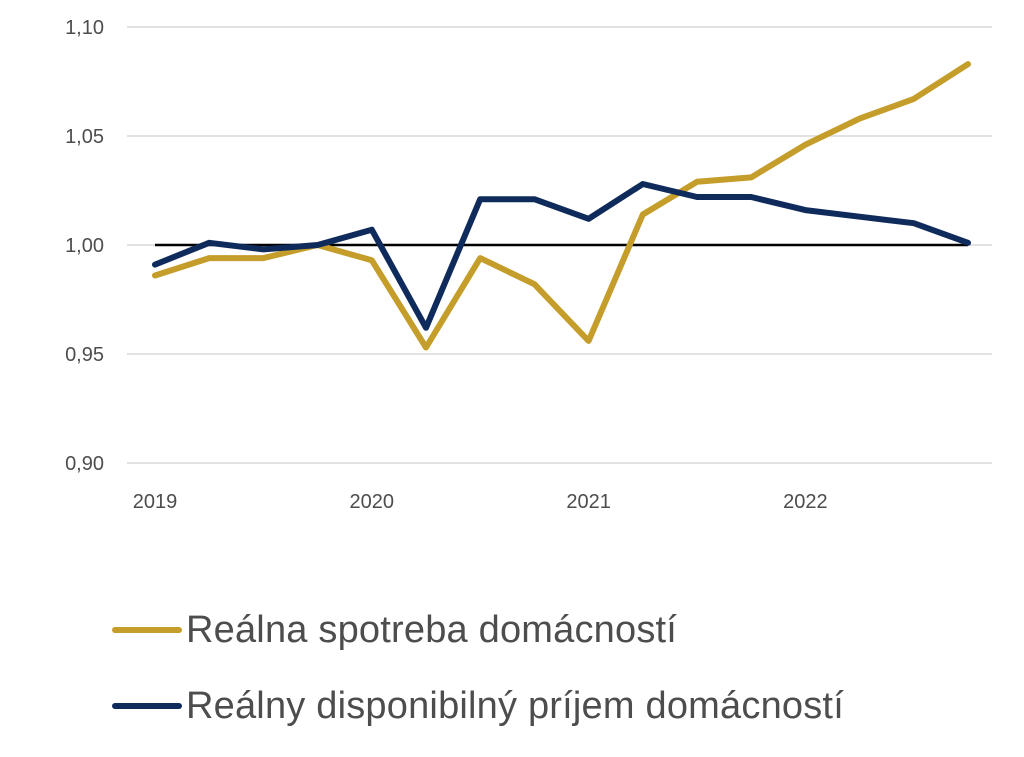 The height and width of the screenshot is (757, 1024). Describe the element at coordinates (84, 355) in the screenshot. I see `y-tick-label: 0,95` at that location.